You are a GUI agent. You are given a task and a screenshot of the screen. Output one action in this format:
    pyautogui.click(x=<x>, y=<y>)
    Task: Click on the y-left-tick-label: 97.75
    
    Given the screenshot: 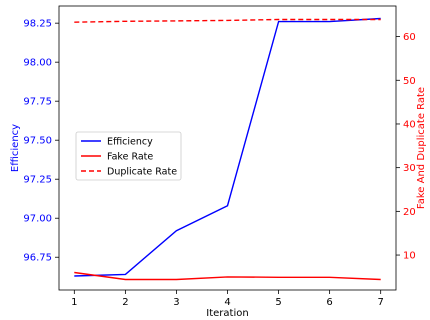 What is the action you would take?
    pyautogui.click(x=37, y=102)
    